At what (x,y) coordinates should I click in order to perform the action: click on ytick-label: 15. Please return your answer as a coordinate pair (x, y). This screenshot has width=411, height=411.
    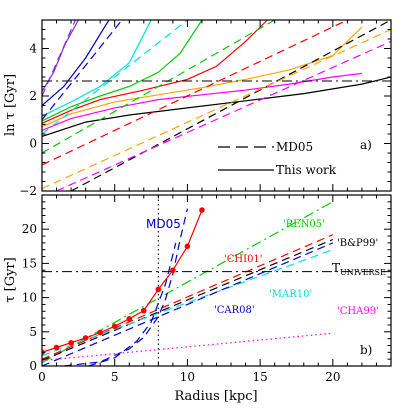
    Looking at the image, I should click on (29, 263).